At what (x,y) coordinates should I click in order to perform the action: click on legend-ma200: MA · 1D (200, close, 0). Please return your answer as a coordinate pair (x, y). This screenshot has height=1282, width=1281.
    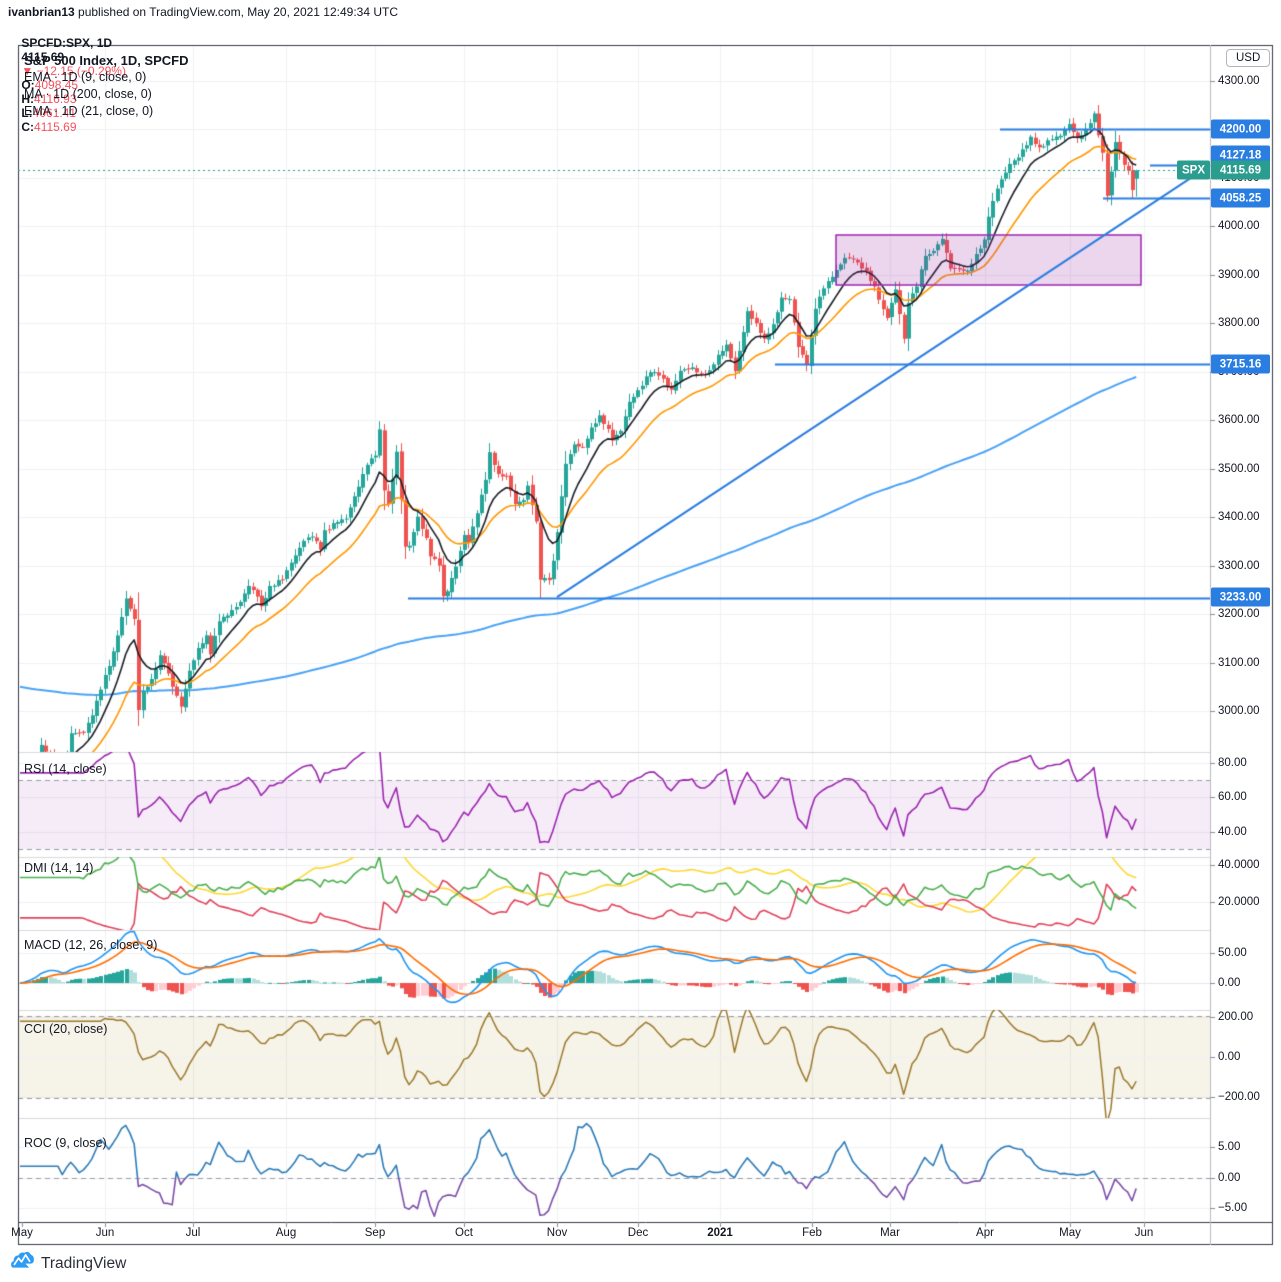
    Looking at the image, I should click on (88, 94).